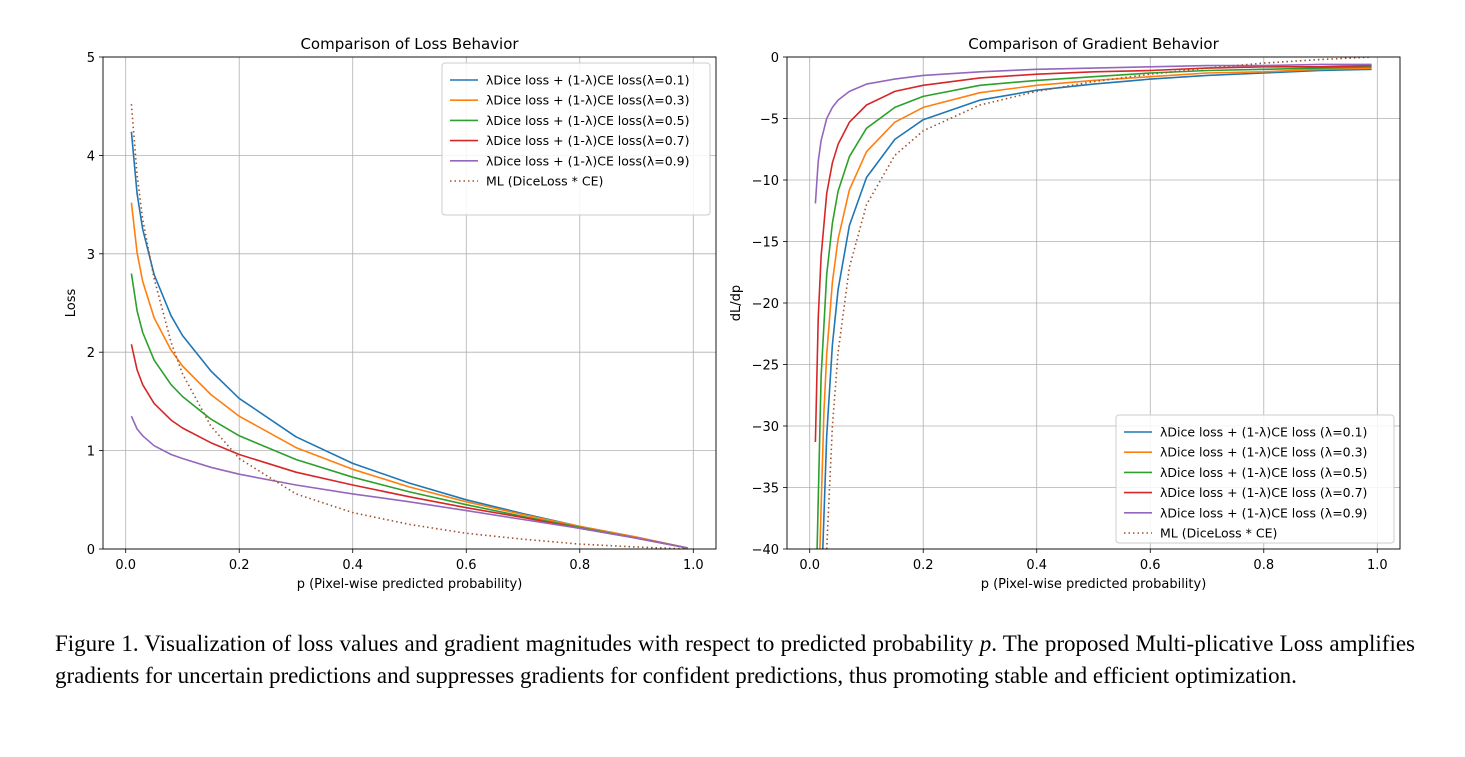  Describe the element at coordinates (587, 120) in the screenshot. I see `legend-label: λDice loss + (1-λ)CE loss(λ=0.5)` at that location.